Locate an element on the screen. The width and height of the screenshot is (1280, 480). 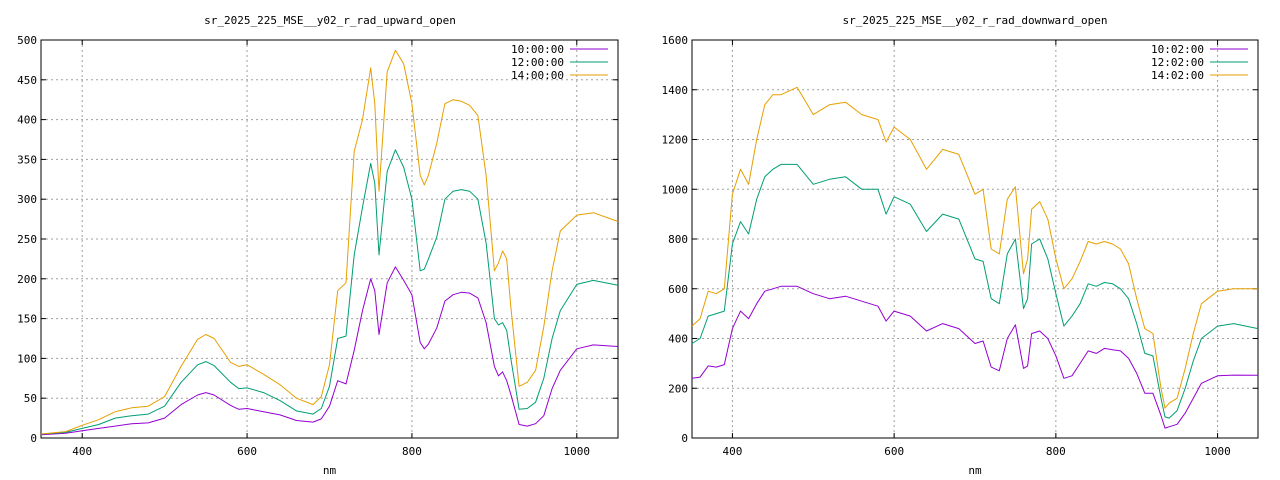
y-tick-label: 1400 is located at coordinates (675, 90).